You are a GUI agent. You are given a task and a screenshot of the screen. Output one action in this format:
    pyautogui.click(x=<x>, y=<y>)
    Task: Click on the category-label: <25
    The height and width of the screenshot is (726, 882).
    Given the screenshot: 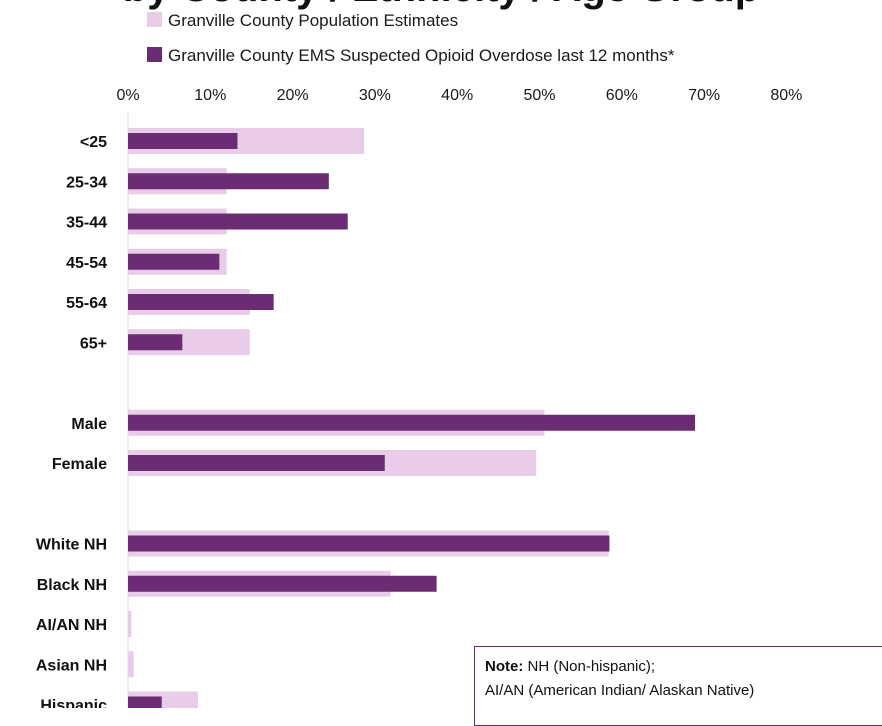 What is the action you would take?
    pyautogui.click(x=93, y=142)
    